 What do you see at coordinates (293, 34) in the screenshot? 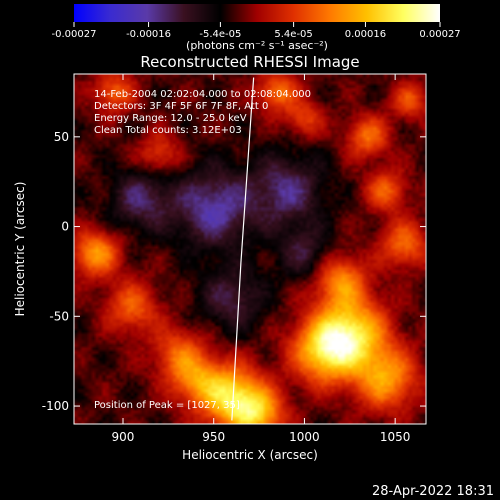
I see `colorbar-tick-label: 5.4e-05` at bounding box center [293, 34].